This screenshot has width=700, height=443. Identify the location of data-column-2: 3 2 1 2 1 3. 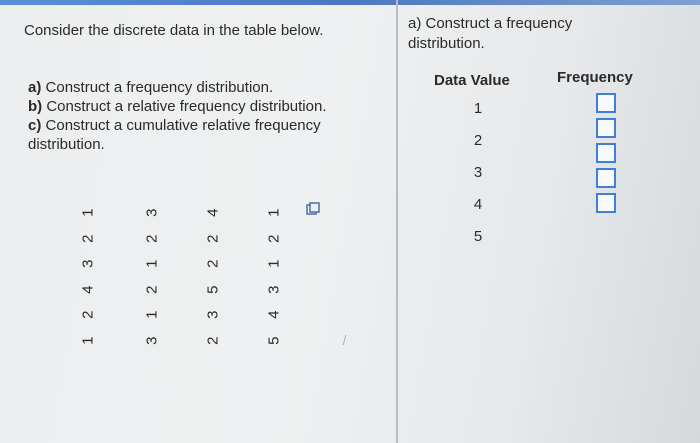
(152, 276).